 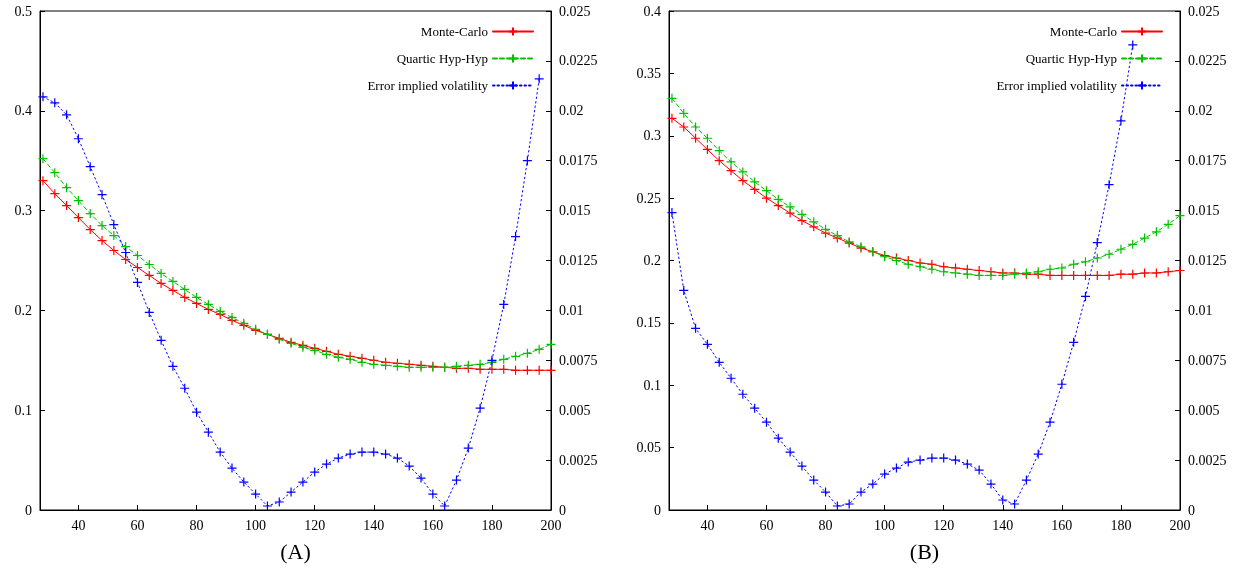 I want to click on y-tick-label: 0.05, so click(x=648, y=448).